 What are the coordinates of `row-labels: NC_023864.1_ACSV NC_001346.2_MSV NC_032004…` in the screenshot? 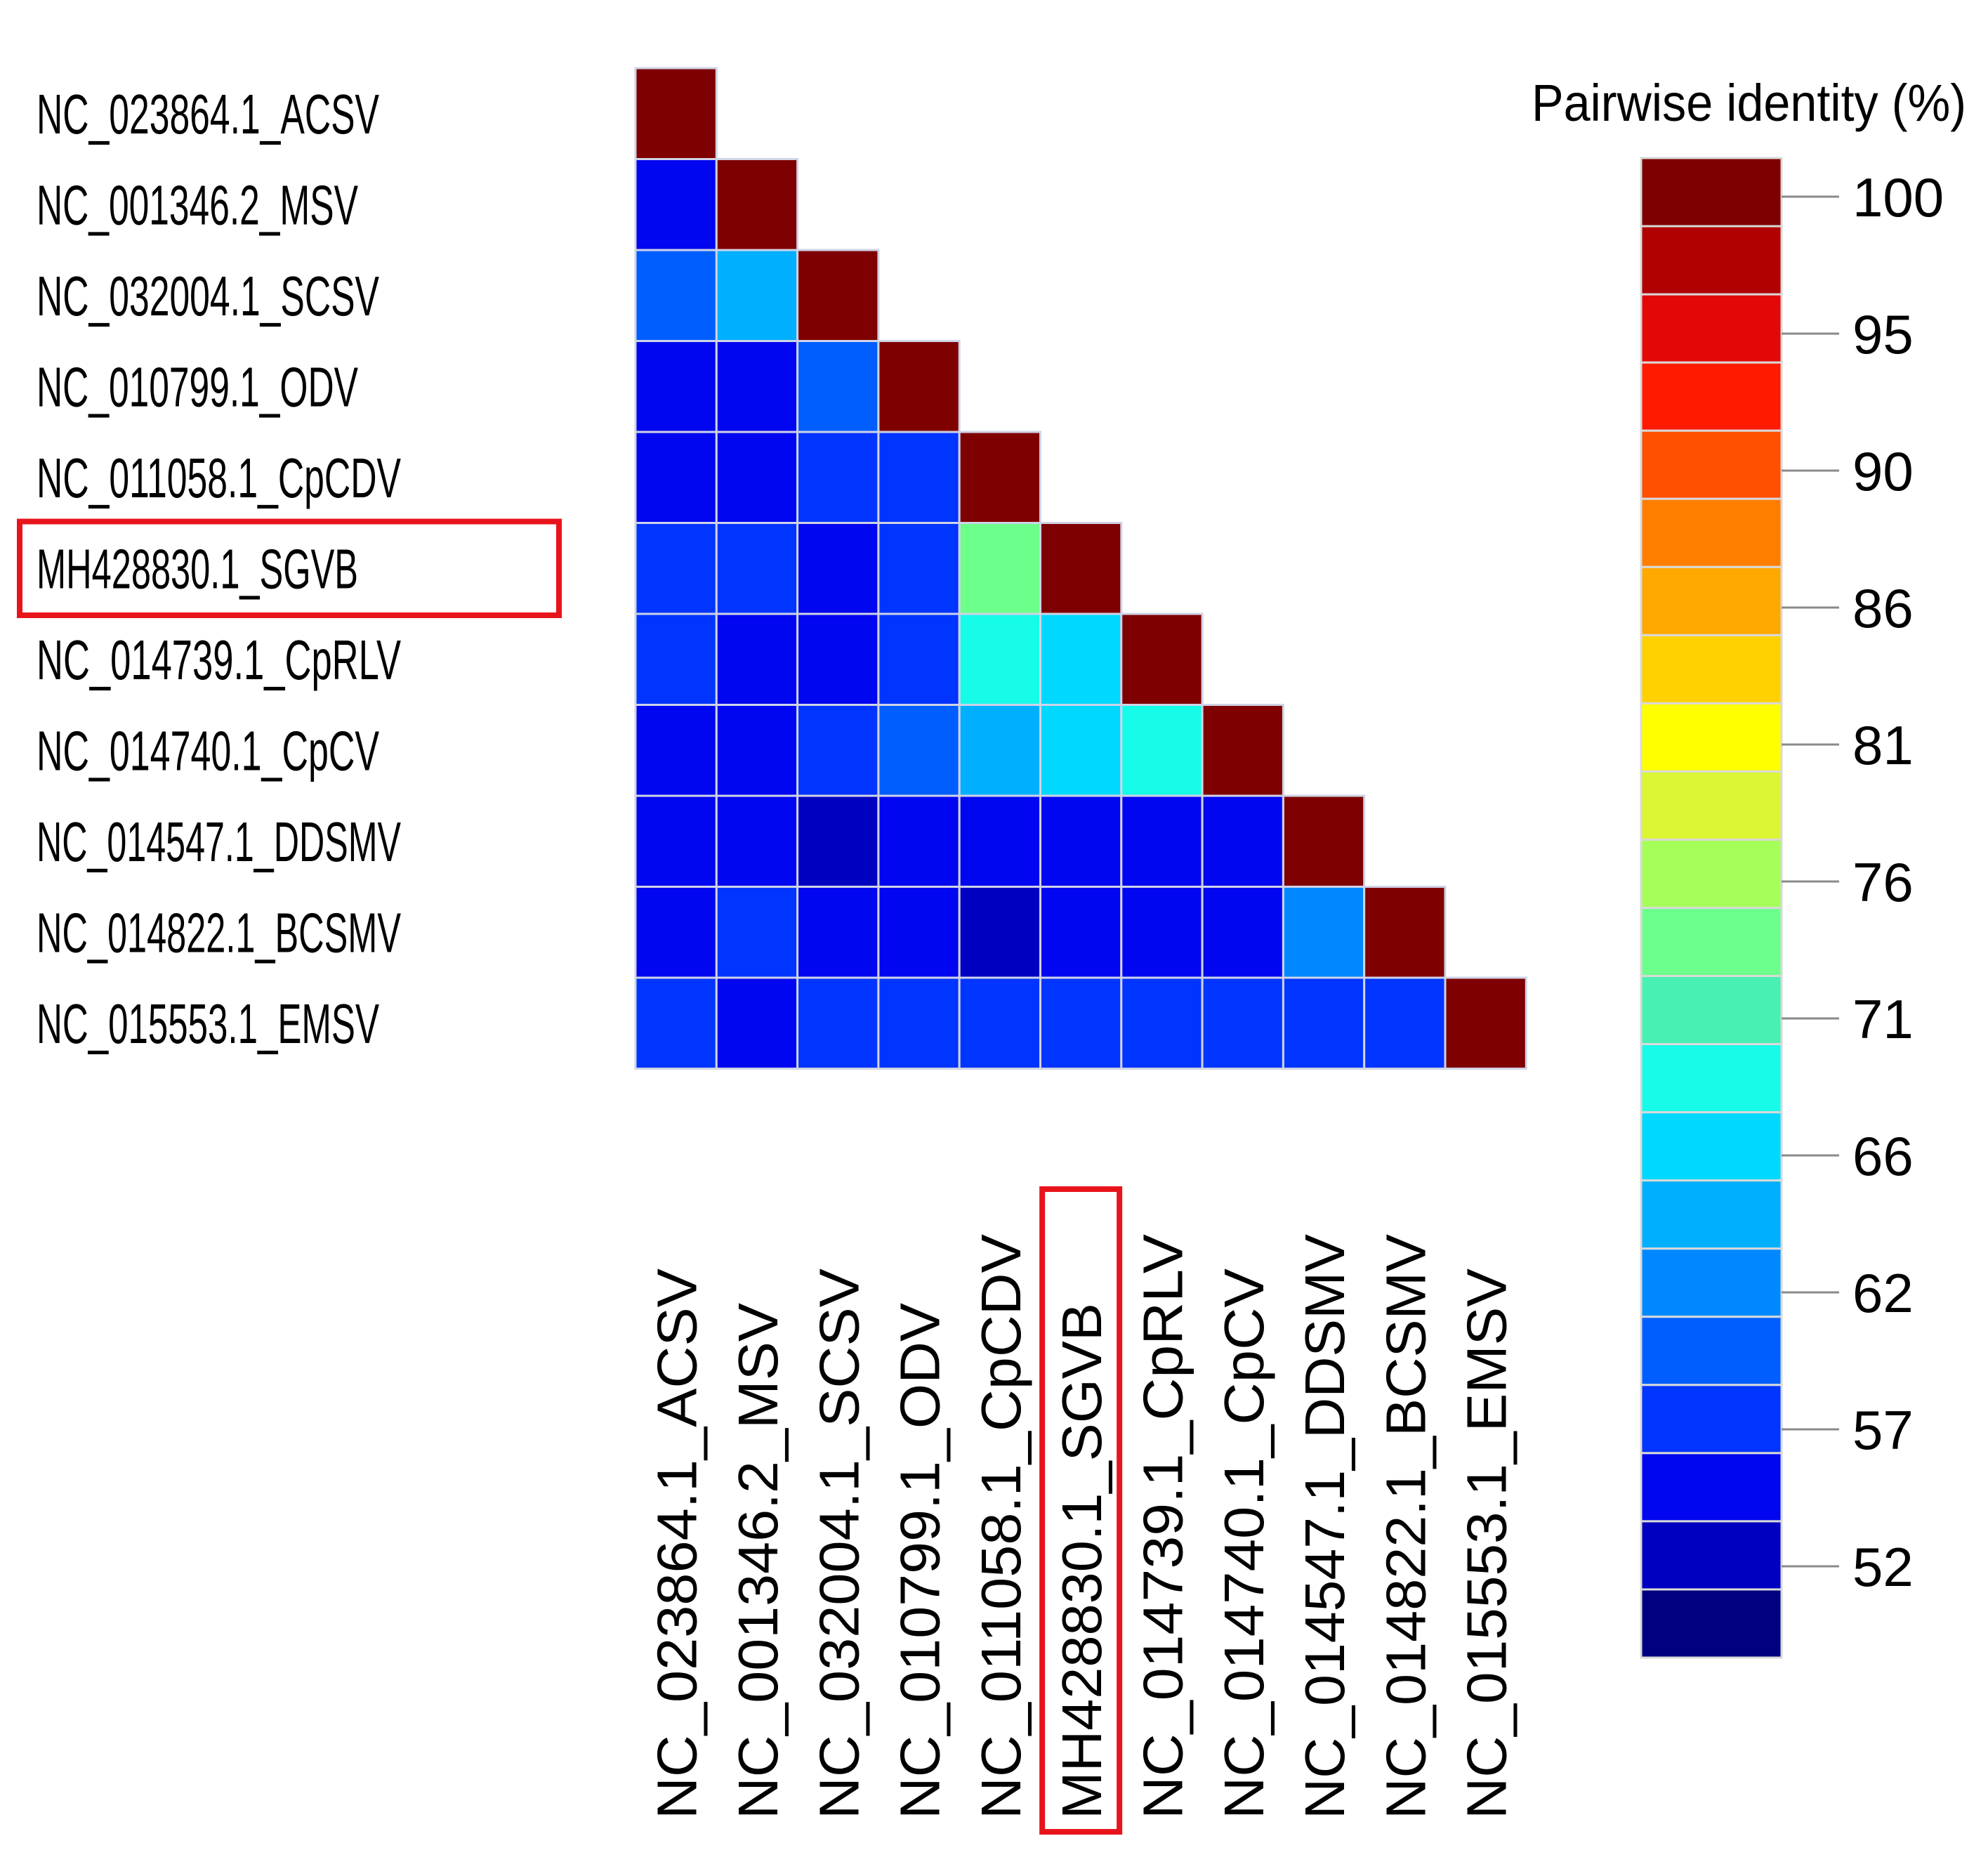 It's located at (219, 569).